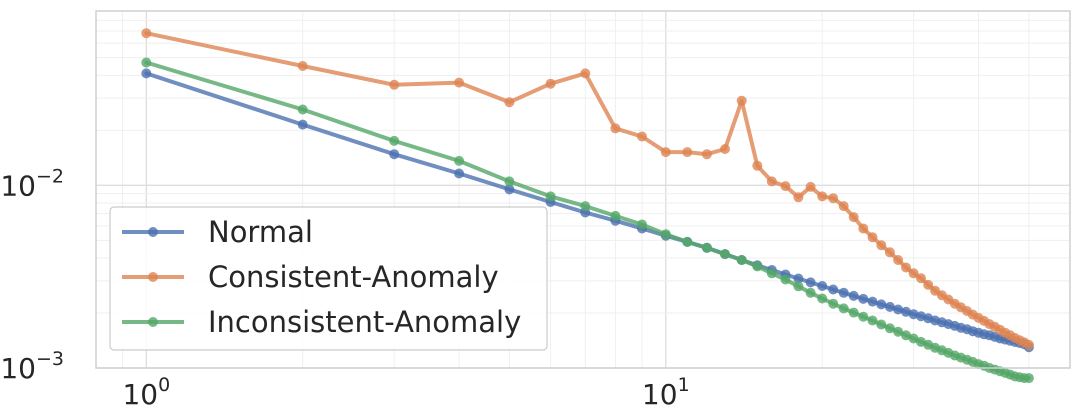  I want to click on legend-item: Inconsistent-Anomaly, so click(321, 322).